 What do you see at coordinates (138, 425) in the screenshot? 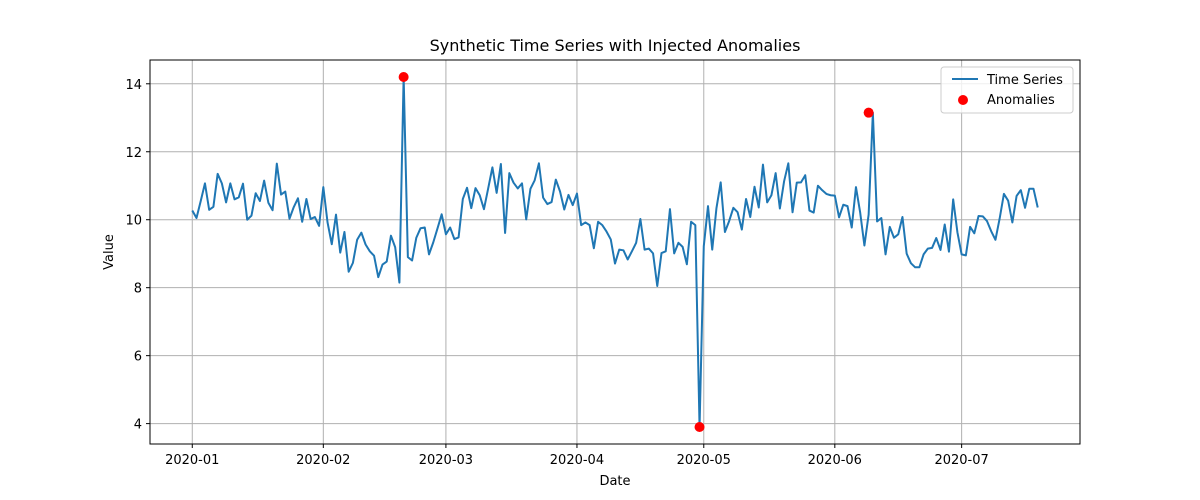
I see `y-tick-label: 4` at bounding box center [138, 425].